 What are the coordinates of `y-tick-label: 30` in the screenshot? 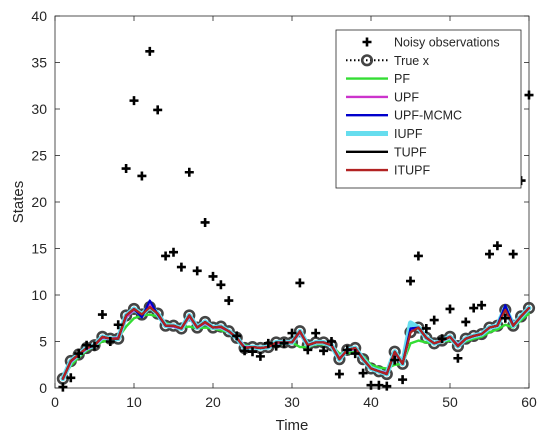 It's located at (39, 109).